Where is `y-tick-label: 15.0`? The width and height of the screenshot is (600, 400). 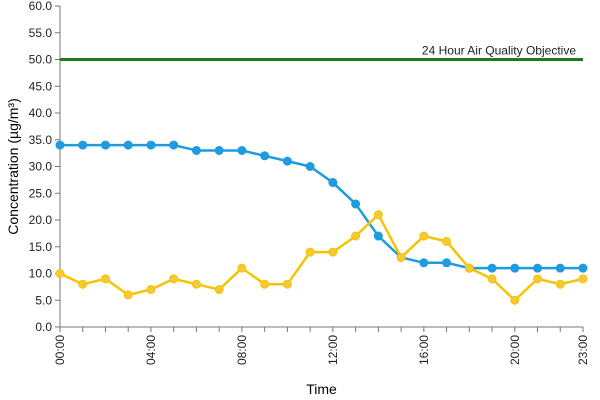
y-tick-label: 15.0 is located at coordinates (41, 247).